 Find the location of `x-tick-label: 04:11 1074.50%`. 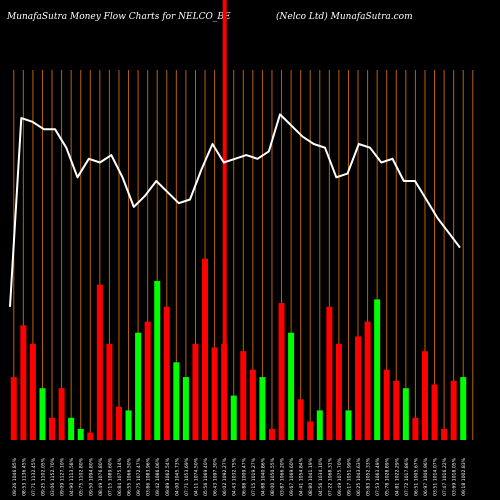

x-tick-label: 04:11 1074.50% is located at coordinates (196, 476).